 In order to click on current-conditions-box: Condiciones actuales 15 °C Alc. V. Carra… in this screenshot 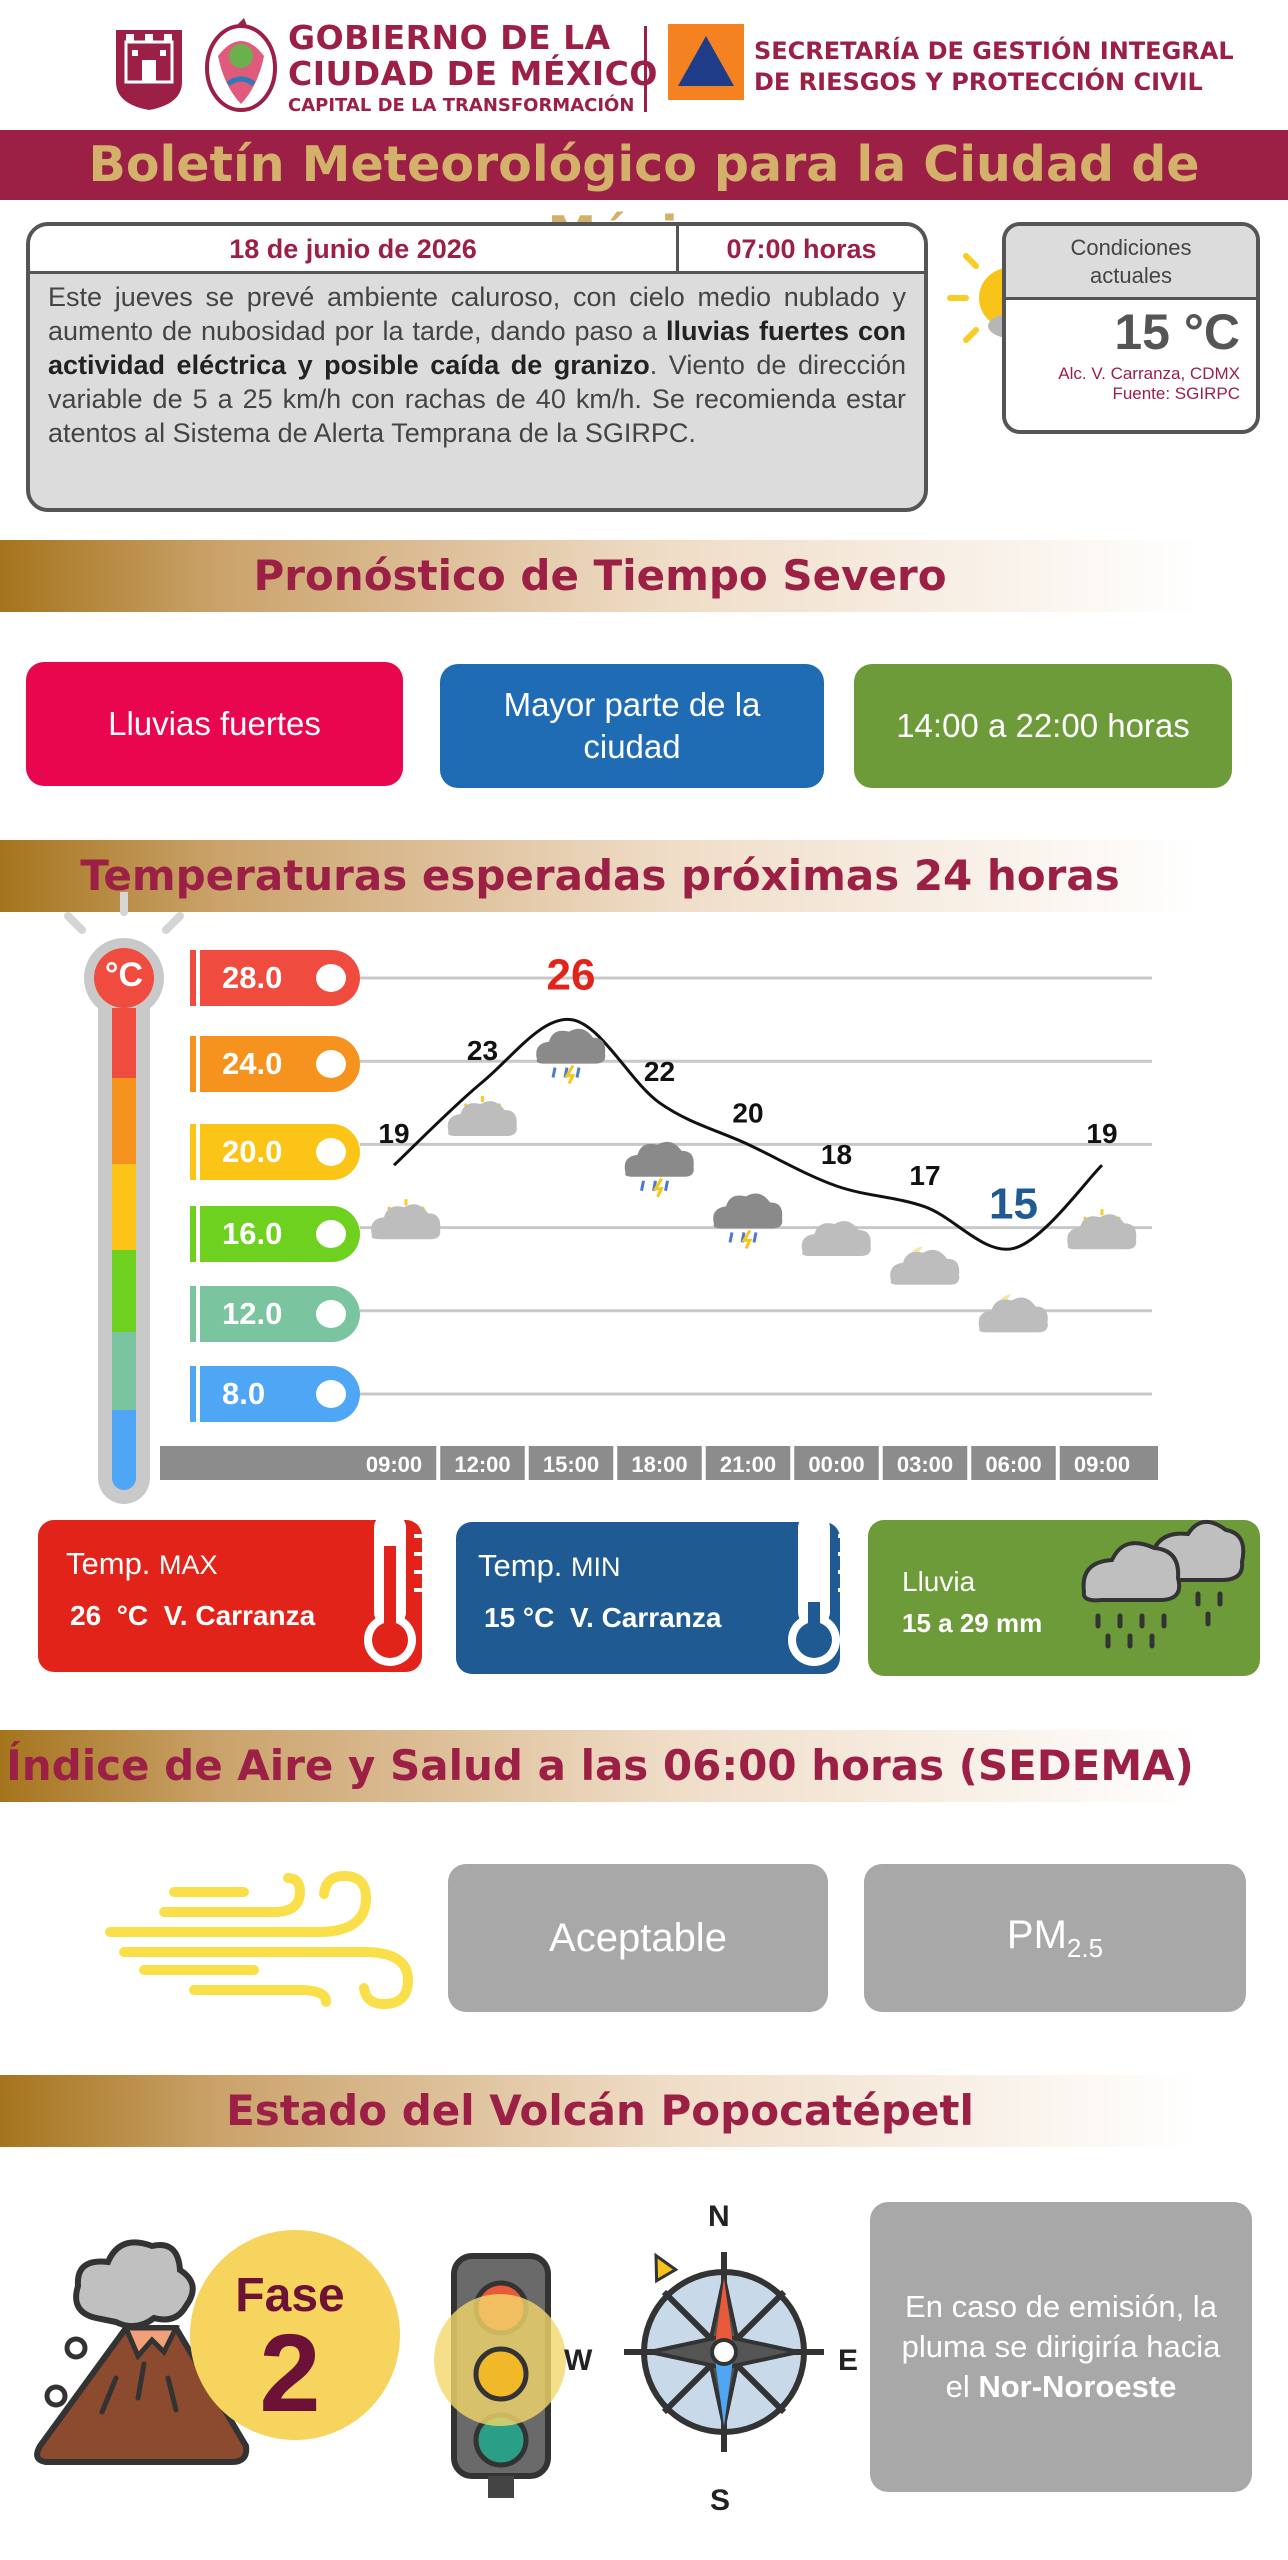, I will do `click(1131, 328)`.